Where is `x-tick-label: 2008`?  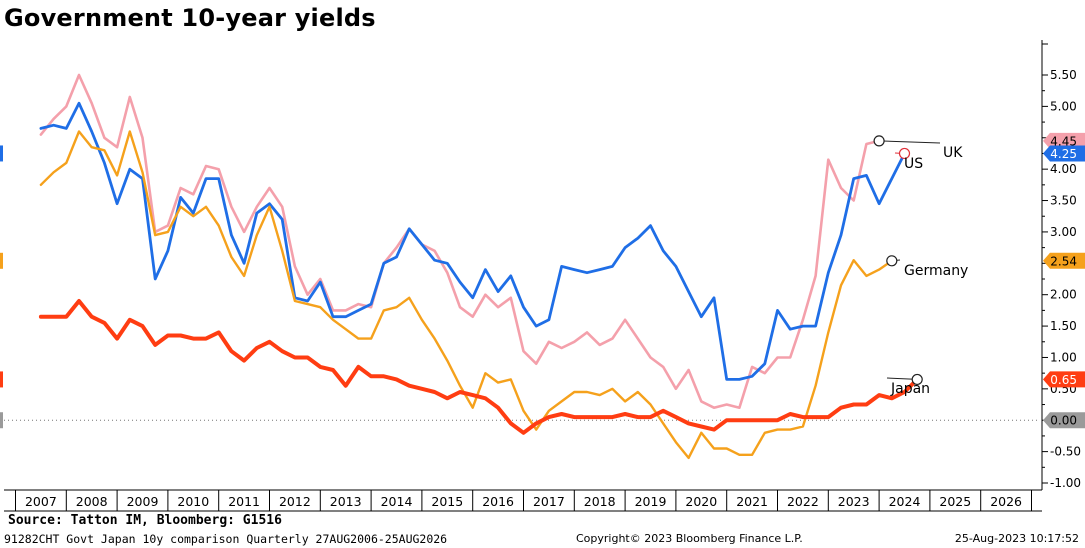
x-tick-label: 2008 is located at coordinates (92, 501).